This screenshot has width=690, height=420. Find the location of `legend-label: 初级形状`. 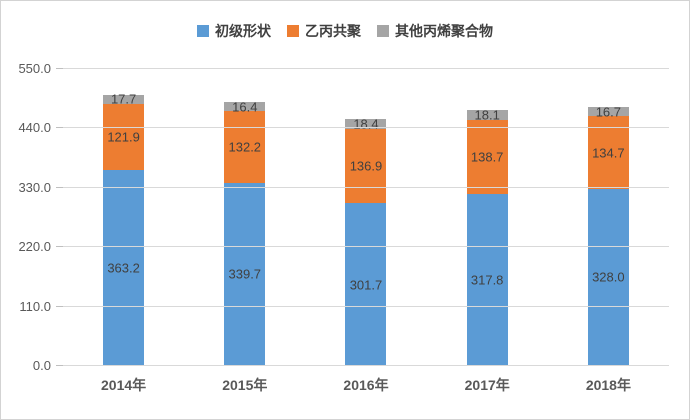

legend-label: 初级形状 is located at coordinates (243, 31).